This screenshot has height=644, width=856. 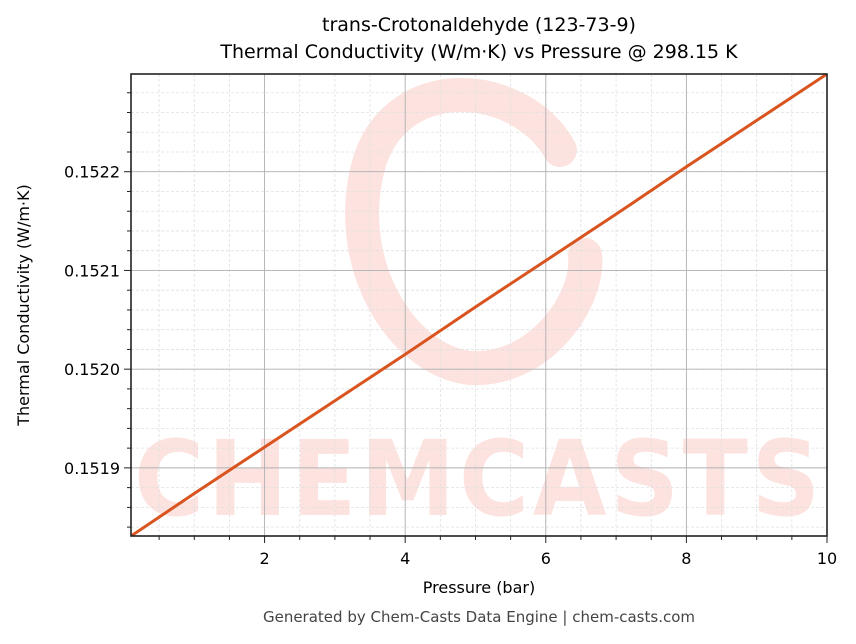 What do you see at coordinates (474, 232) in the screenshot?
I see `watermark-logo-swirl` at bounding box center [474, 232].